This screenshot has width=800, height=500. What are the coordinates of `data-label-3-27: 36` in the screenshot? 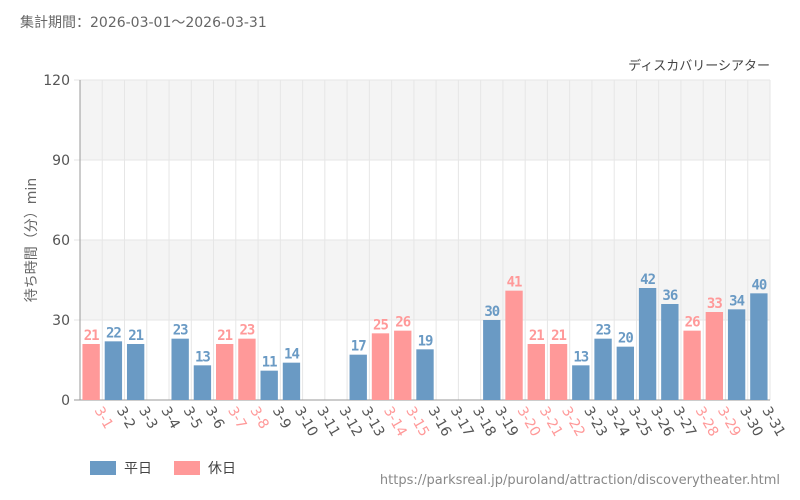 It's located at (669, 296).